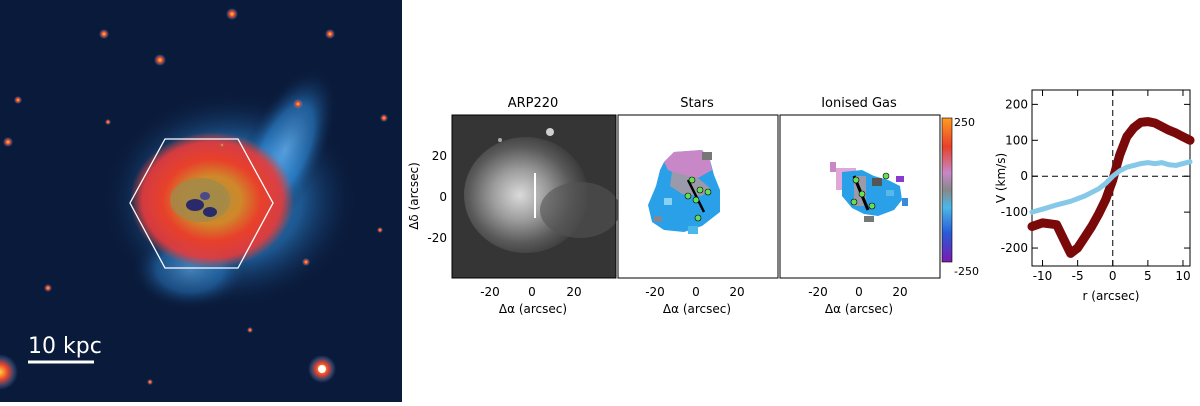 The image size is (1200, 406). What do you see at coordinates (859, 309) in the screenshot?
I see `map-xlabel-gas: Δα (arcsec)` at bounding box center [859, 309].